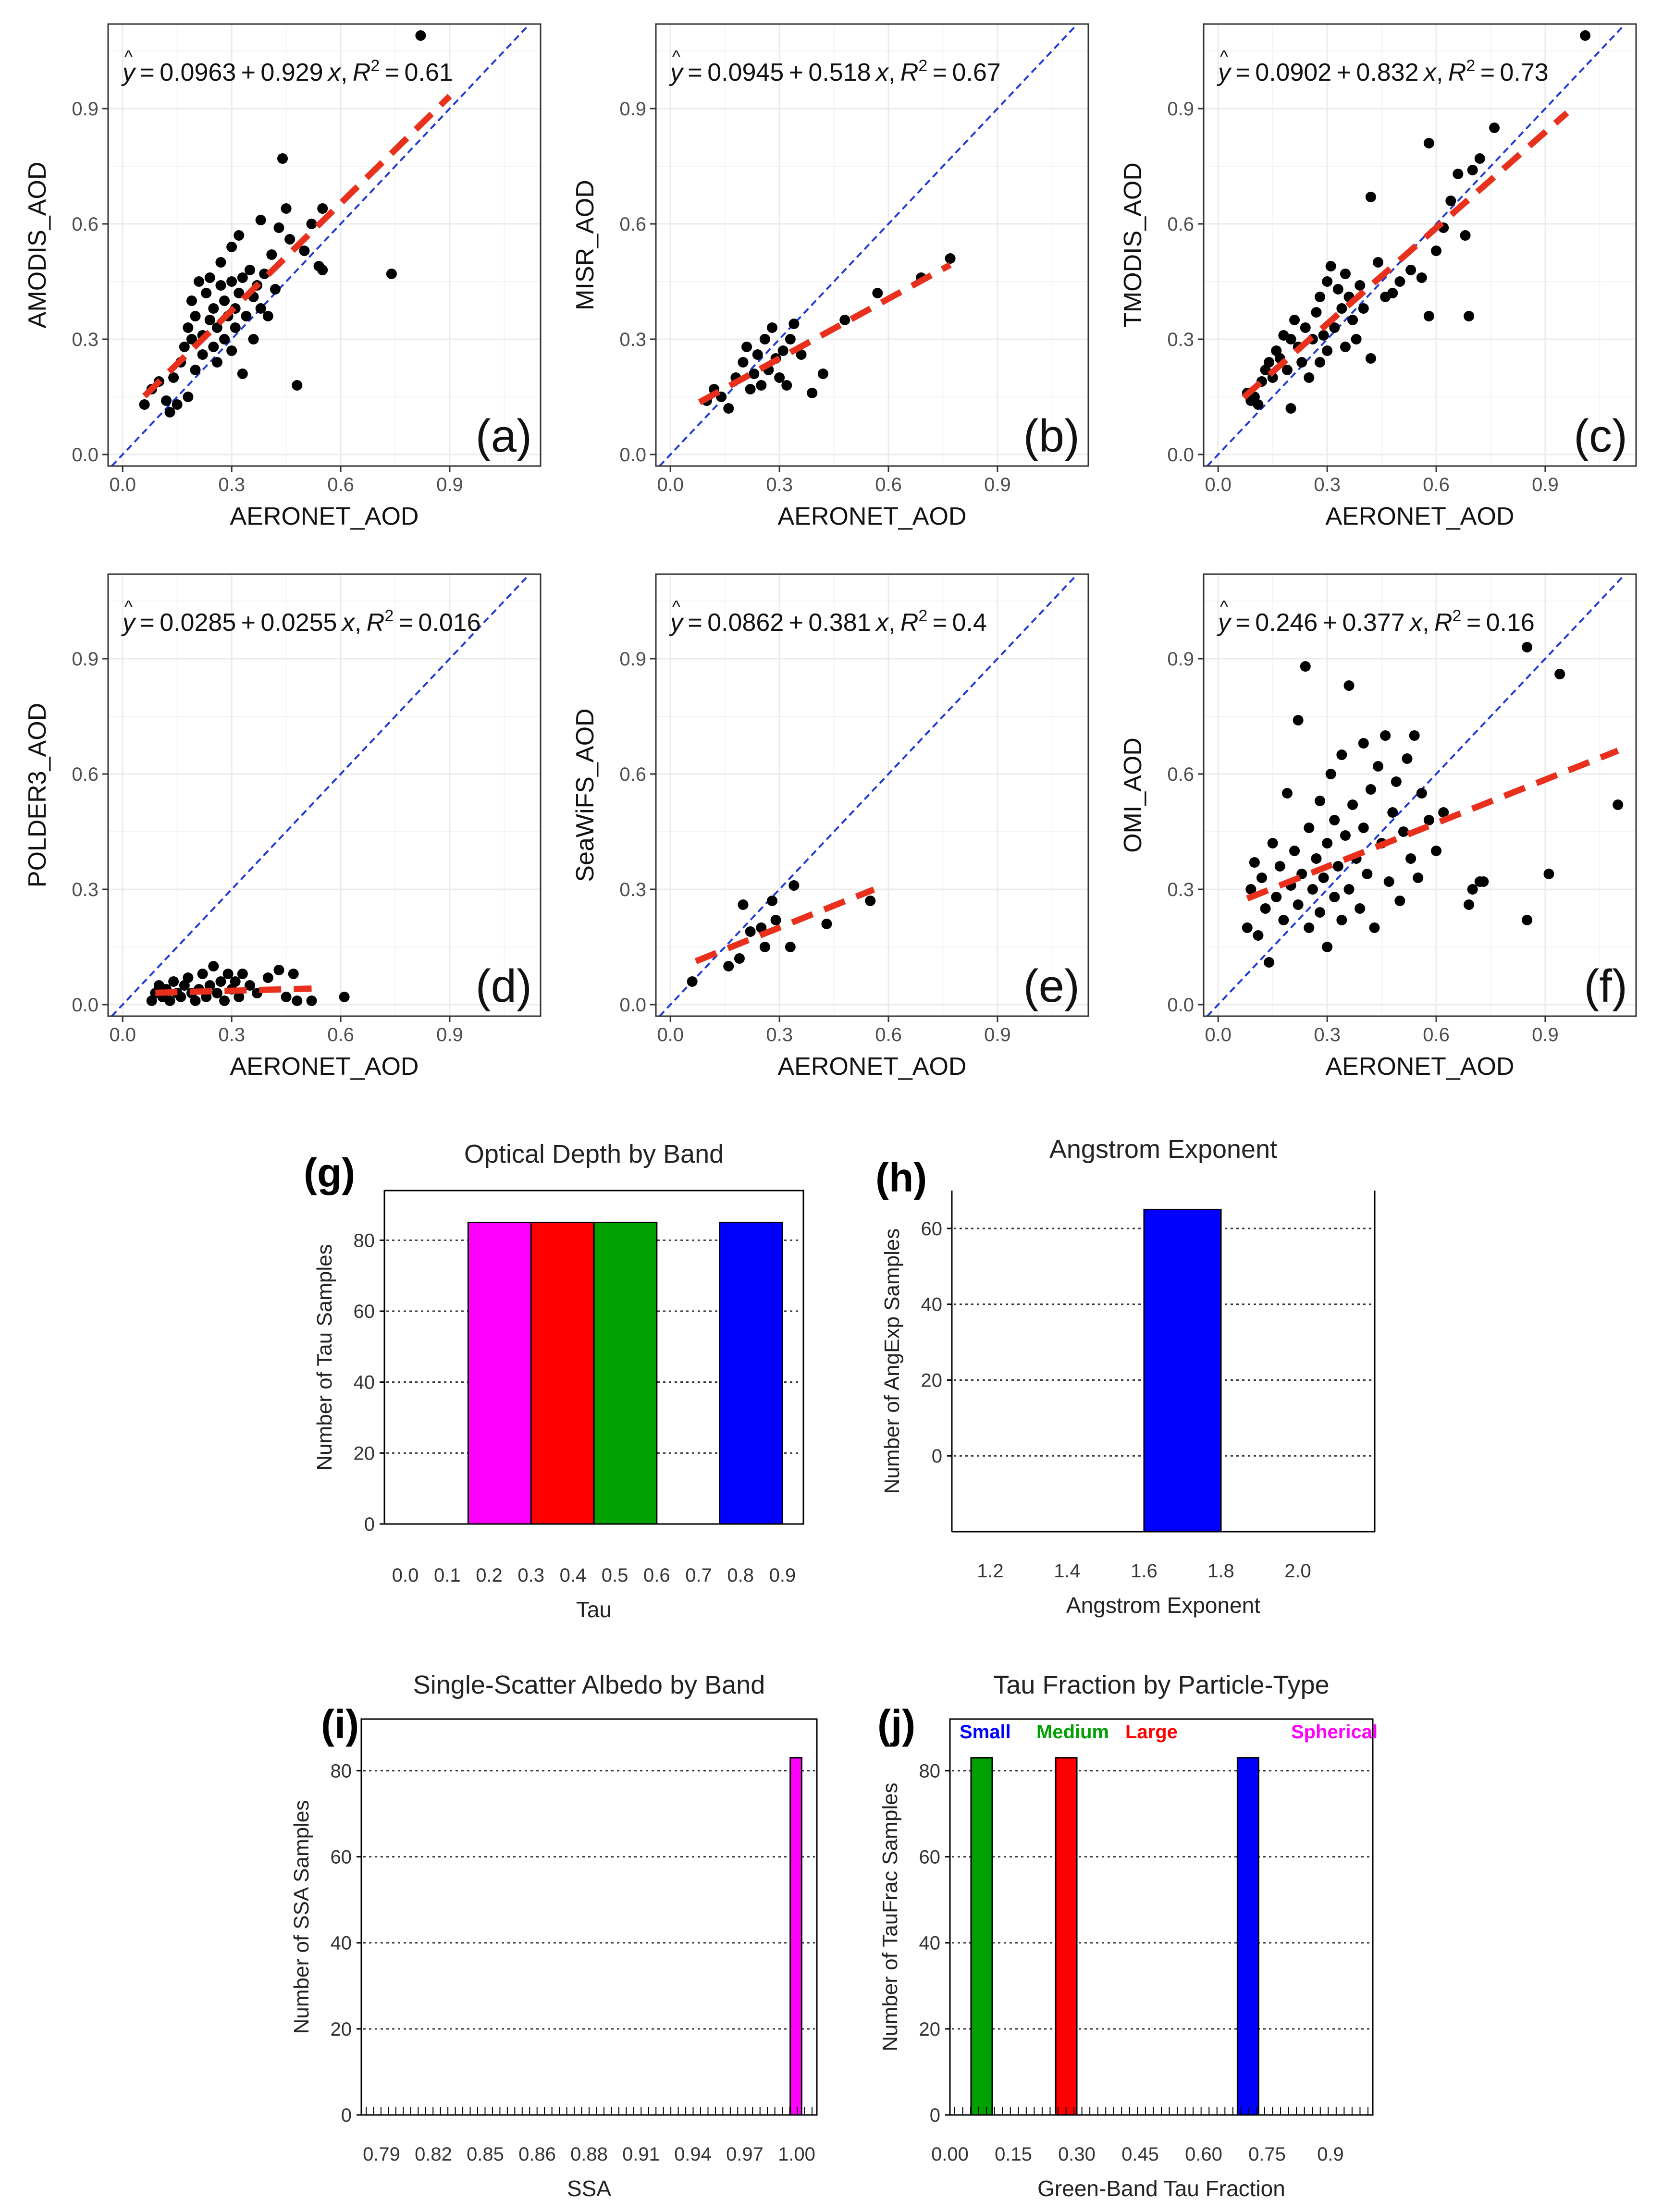  I want to click on eq-space, so click(1407, 623).